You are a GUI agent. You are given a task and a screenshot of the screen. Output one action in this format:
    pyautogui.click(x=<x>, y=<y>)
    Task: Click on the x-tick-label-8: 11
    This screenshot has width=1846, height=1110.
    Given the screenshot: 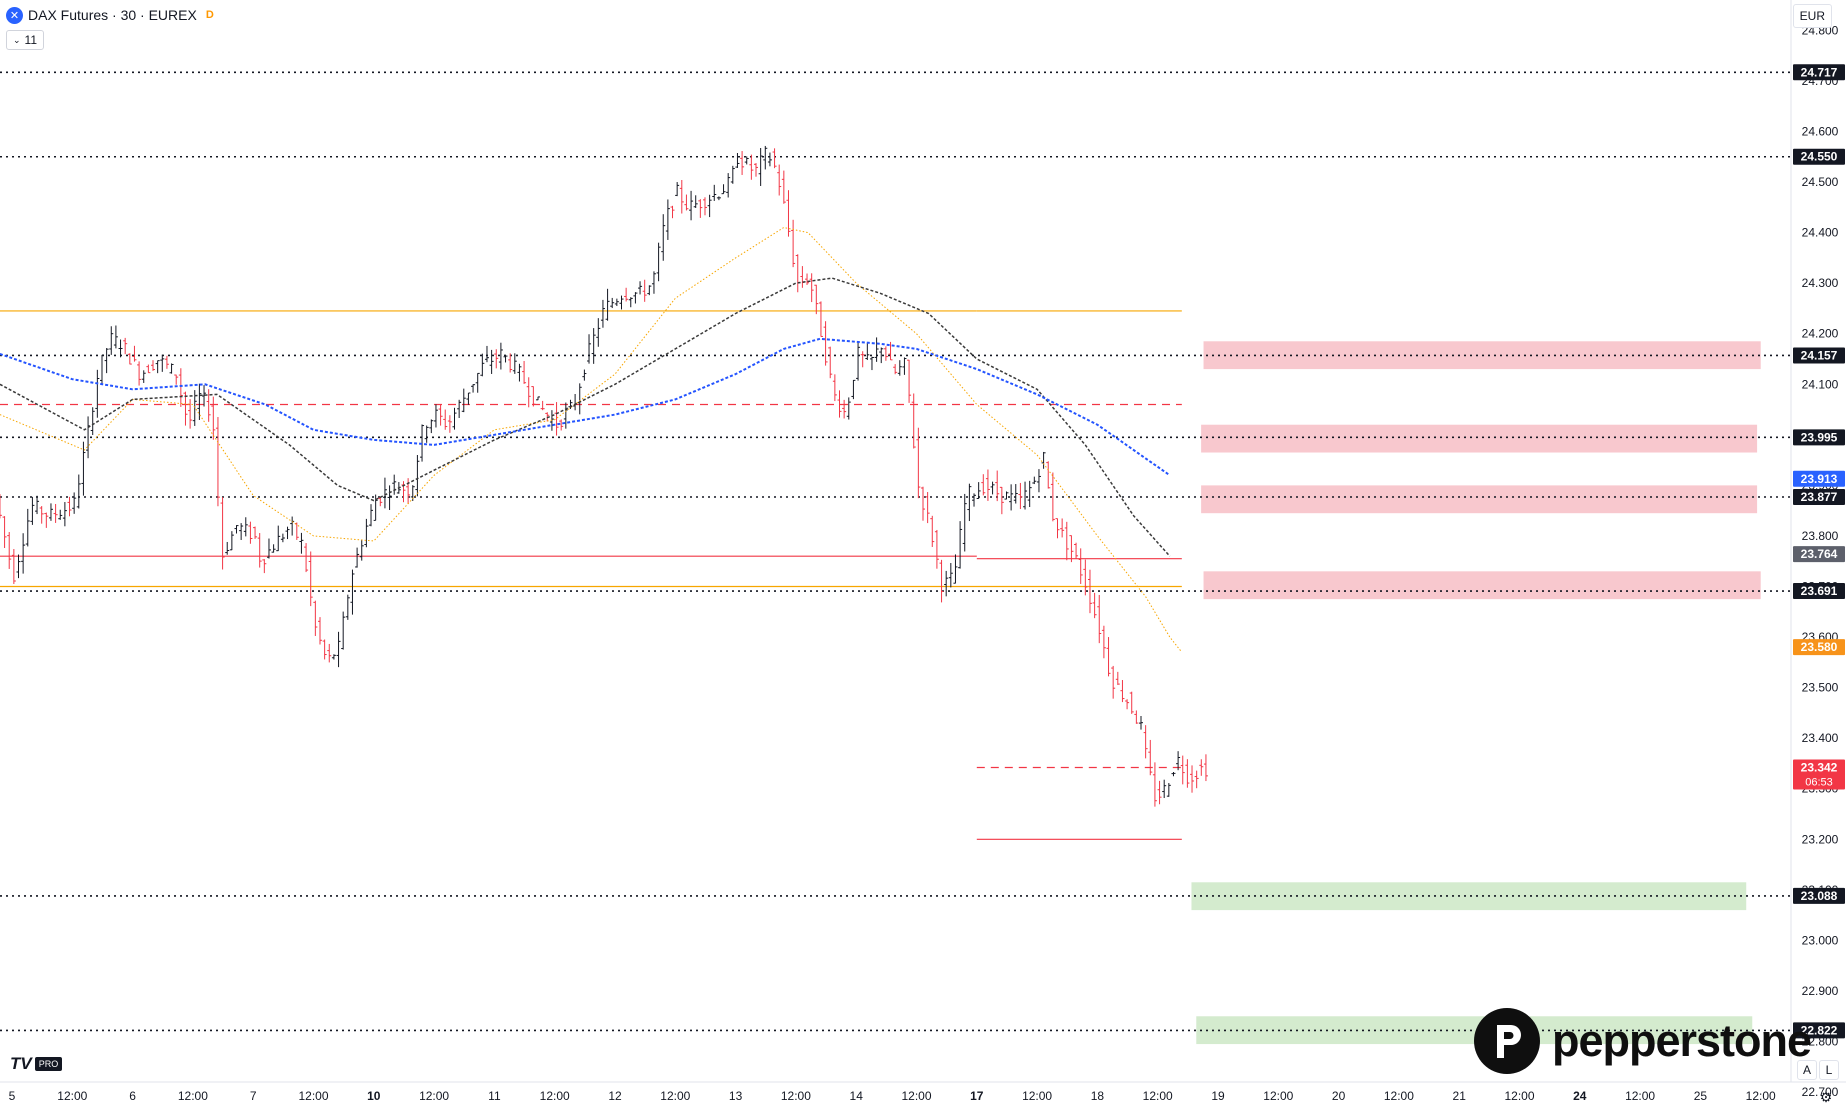 What is the action you would take?
    pyautogui.click(x=494, y=1096)
    